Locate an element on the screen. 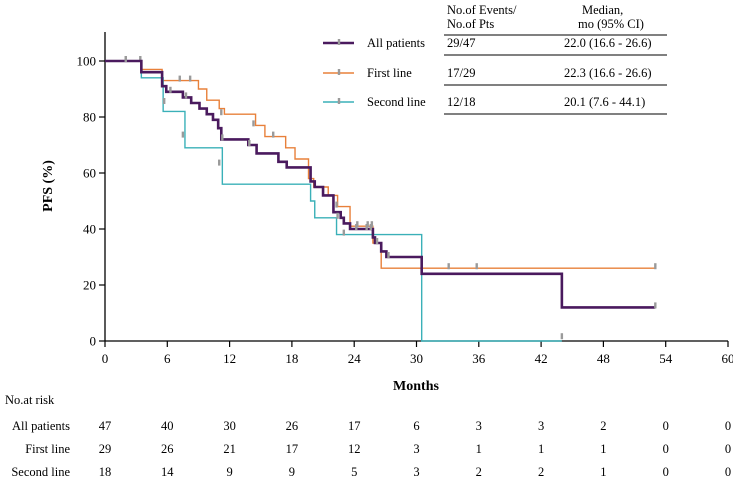 The width and height of the screenshot is (733, 479). legend-header-median: Median, is located at coordinates (602, 10).